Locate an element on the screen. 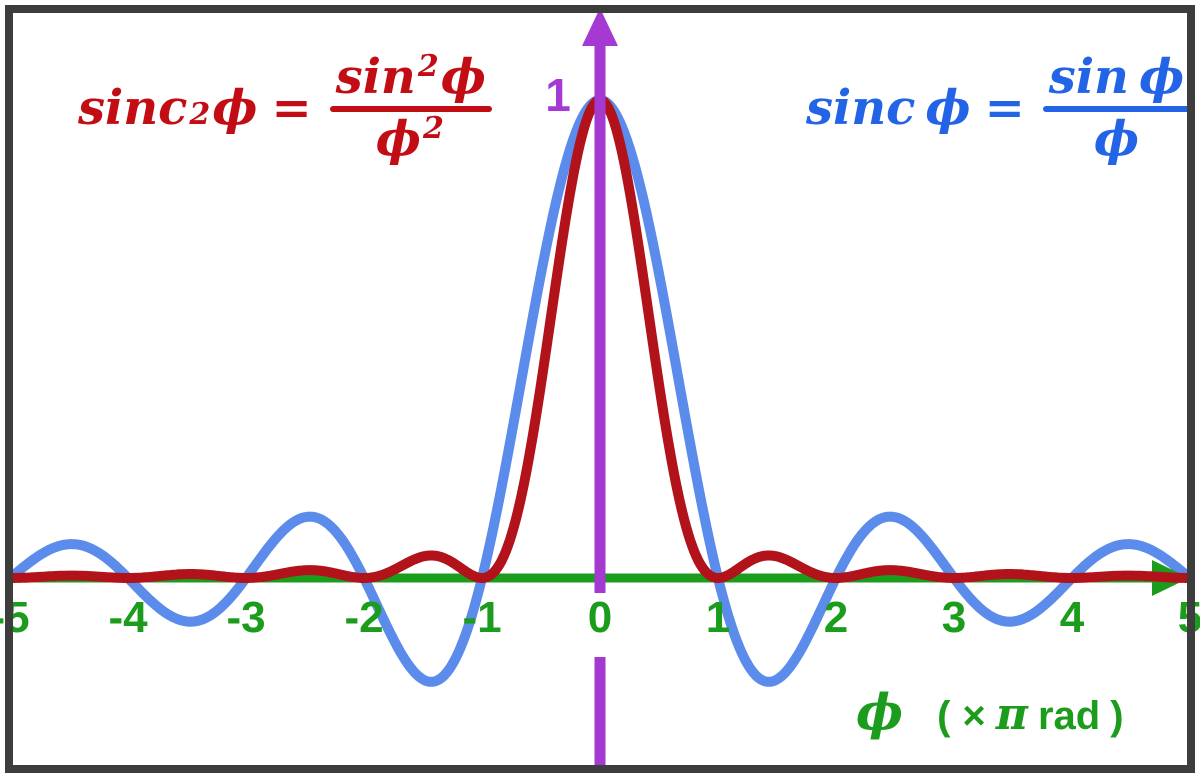 The height and width of the screenshot is (778, 1200). sinc-squared-formula: sinc 2 ϕ = sin2ϕ ϕ2 is located at coordinates (285, 108).